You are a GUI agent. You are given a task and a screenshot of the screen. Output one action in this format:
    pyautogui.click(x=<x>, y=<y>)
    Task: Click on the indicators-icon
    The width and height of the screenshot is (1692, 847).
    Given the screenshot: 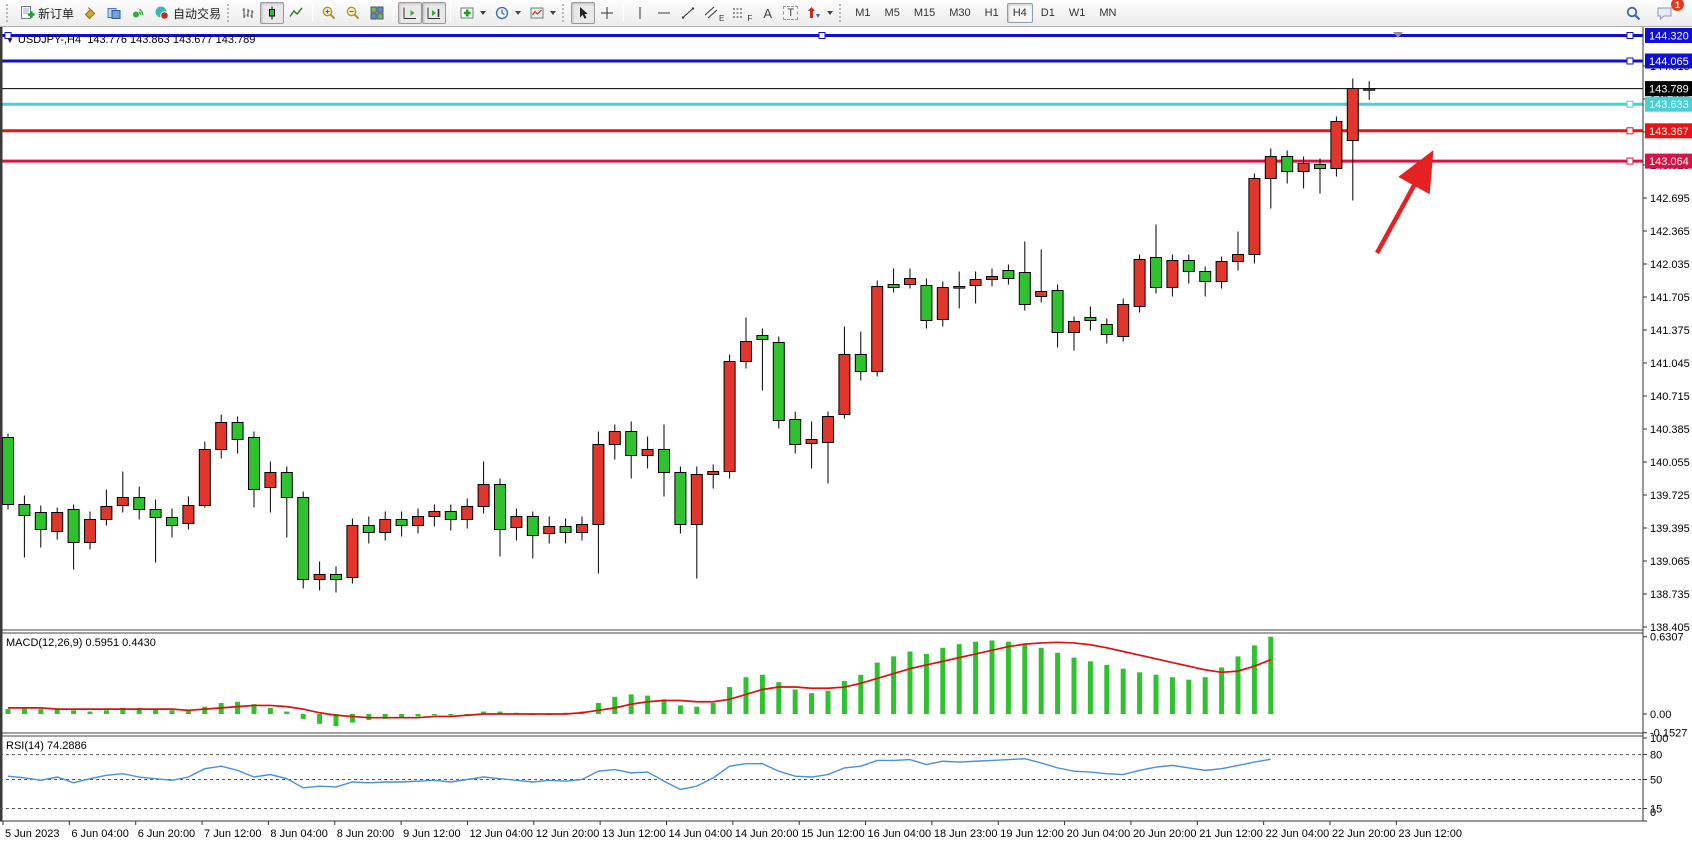 What is the action you would take?
    pyautogui.click(x=467, y=13)
    